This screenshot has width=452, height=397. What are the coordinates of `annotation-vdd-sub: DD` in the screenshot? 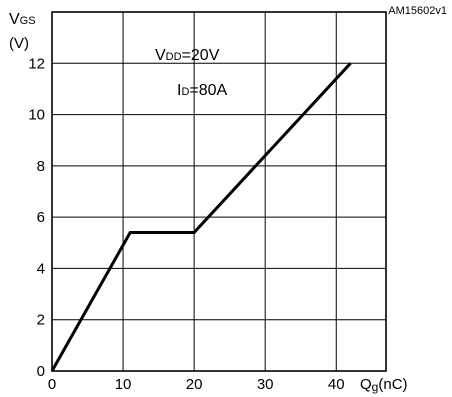 It's located at (174, 57).